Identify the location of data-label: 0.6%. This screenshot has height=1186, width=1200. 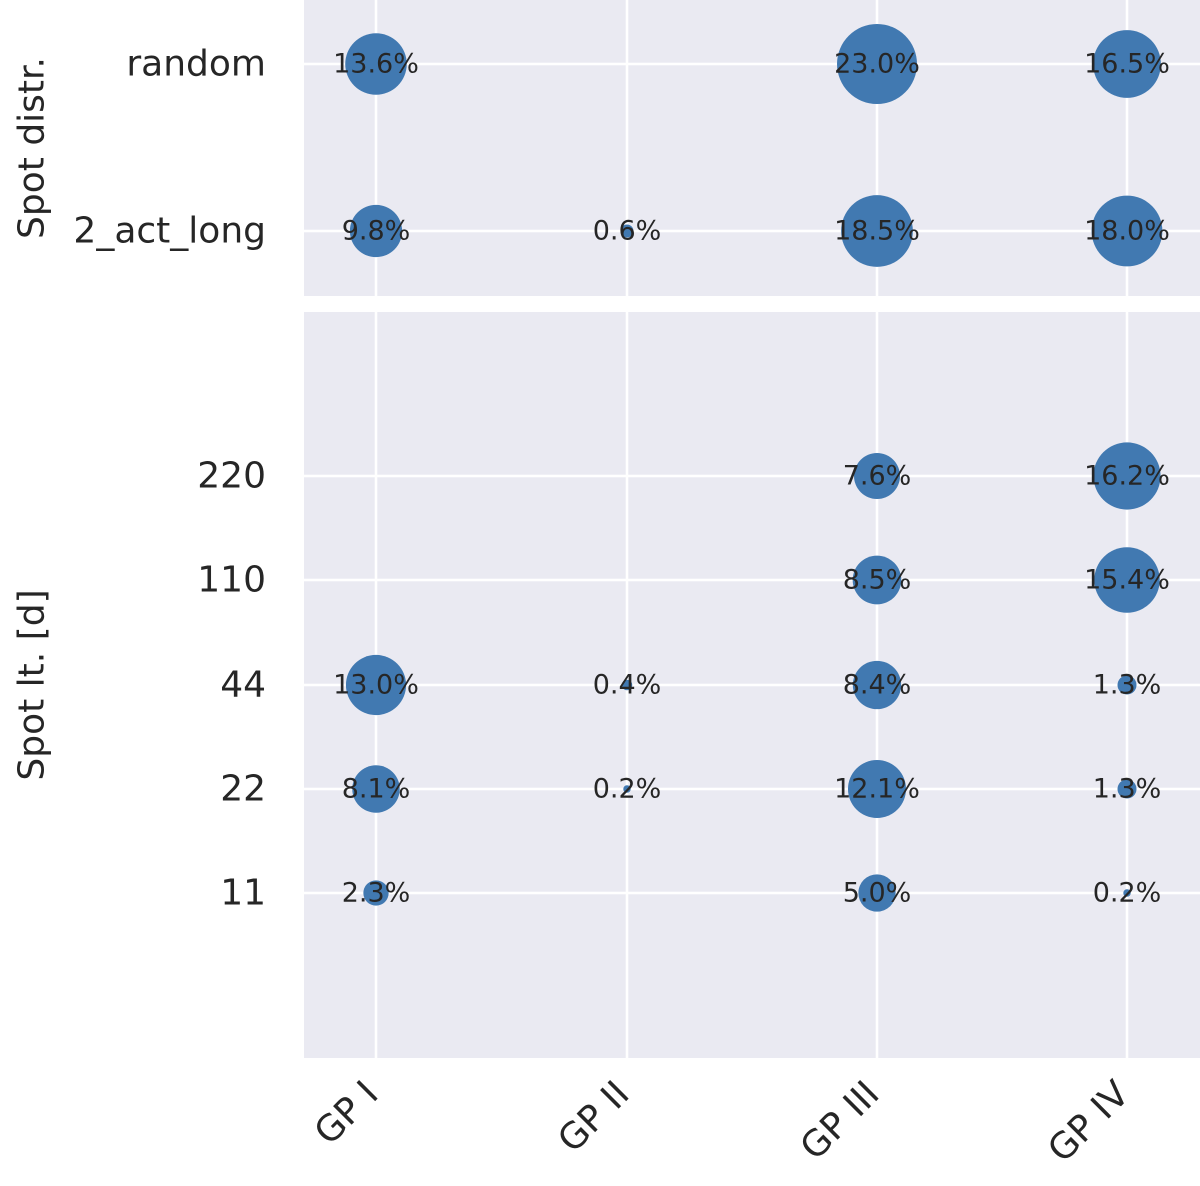
(627, 231).